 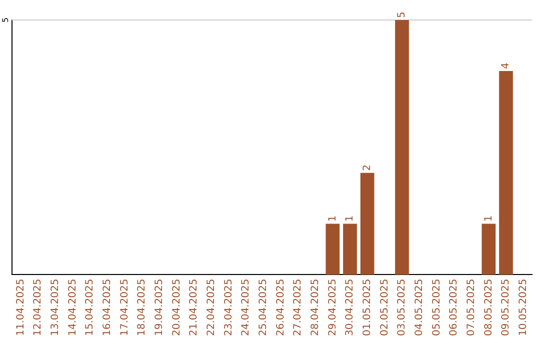 I want to click on x-tick-label: 17.04.2025, so click(x=124, y=307).